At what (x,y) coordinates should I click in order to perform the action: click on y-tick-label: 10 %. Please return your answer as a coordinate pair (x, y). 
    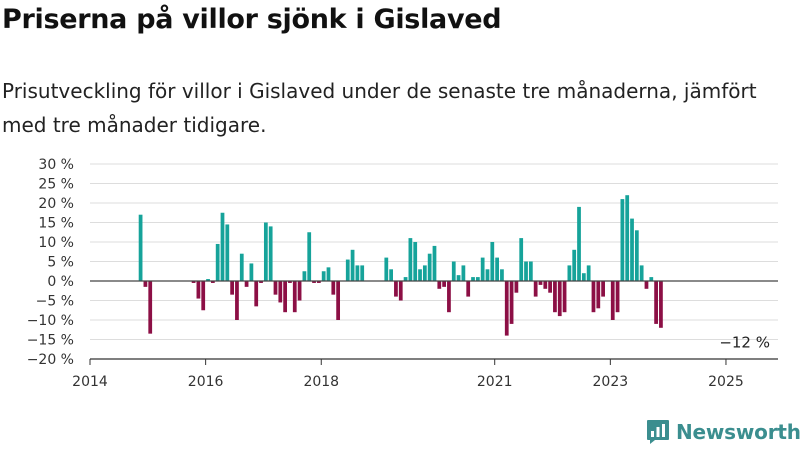
    Looking at the image, I should click on (56, 243).